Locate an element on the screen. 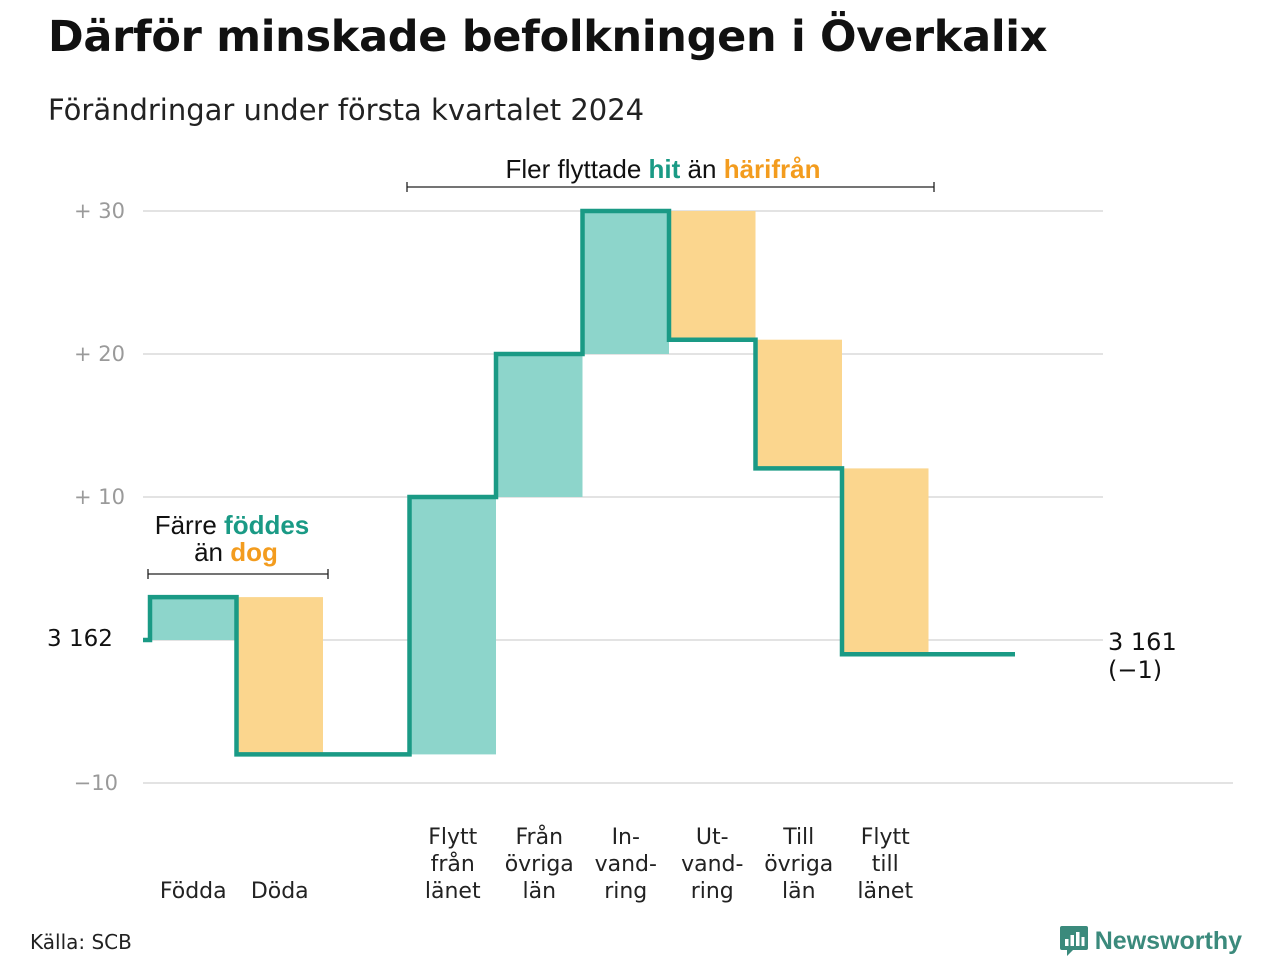 This screenshot has width=1280, height=960. brand-logo: Newsworthy is located at coordinates (1150, 941).